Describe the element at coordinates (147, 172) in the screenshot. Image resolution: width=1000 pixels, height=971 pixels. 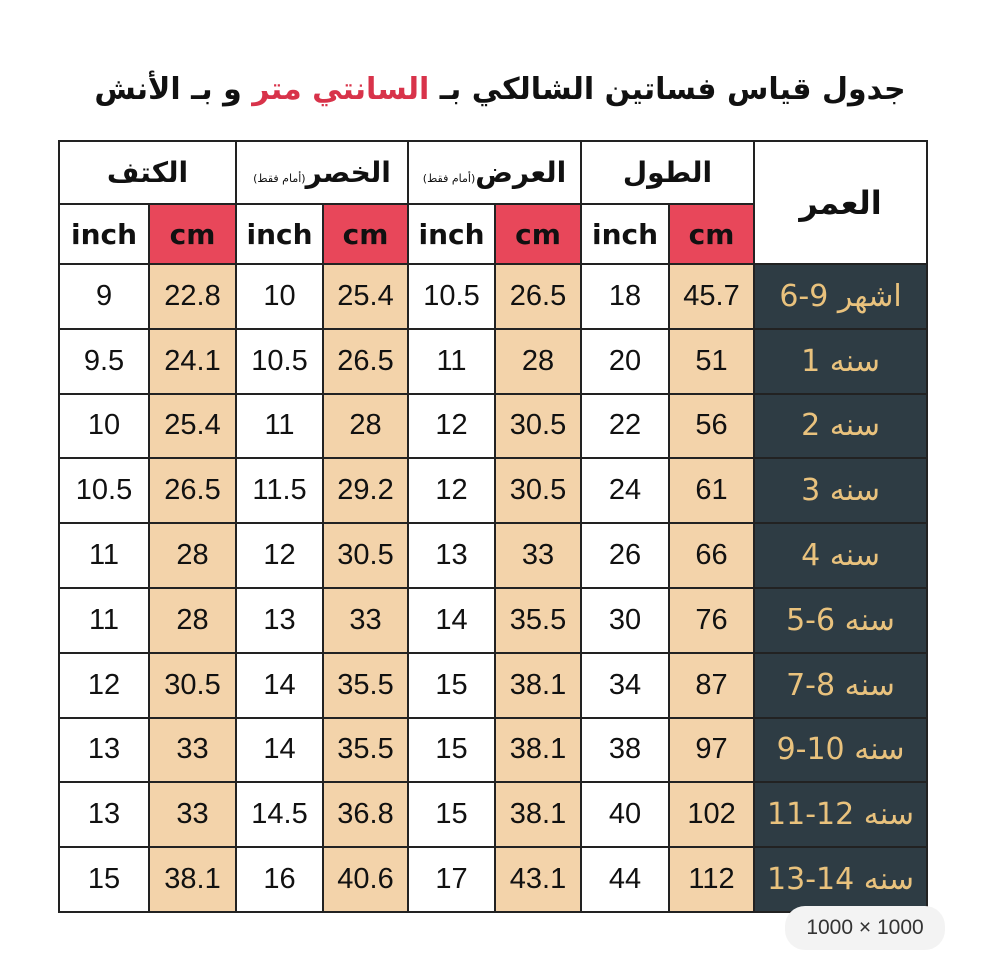
I see `group-header: الكتف` at that location.